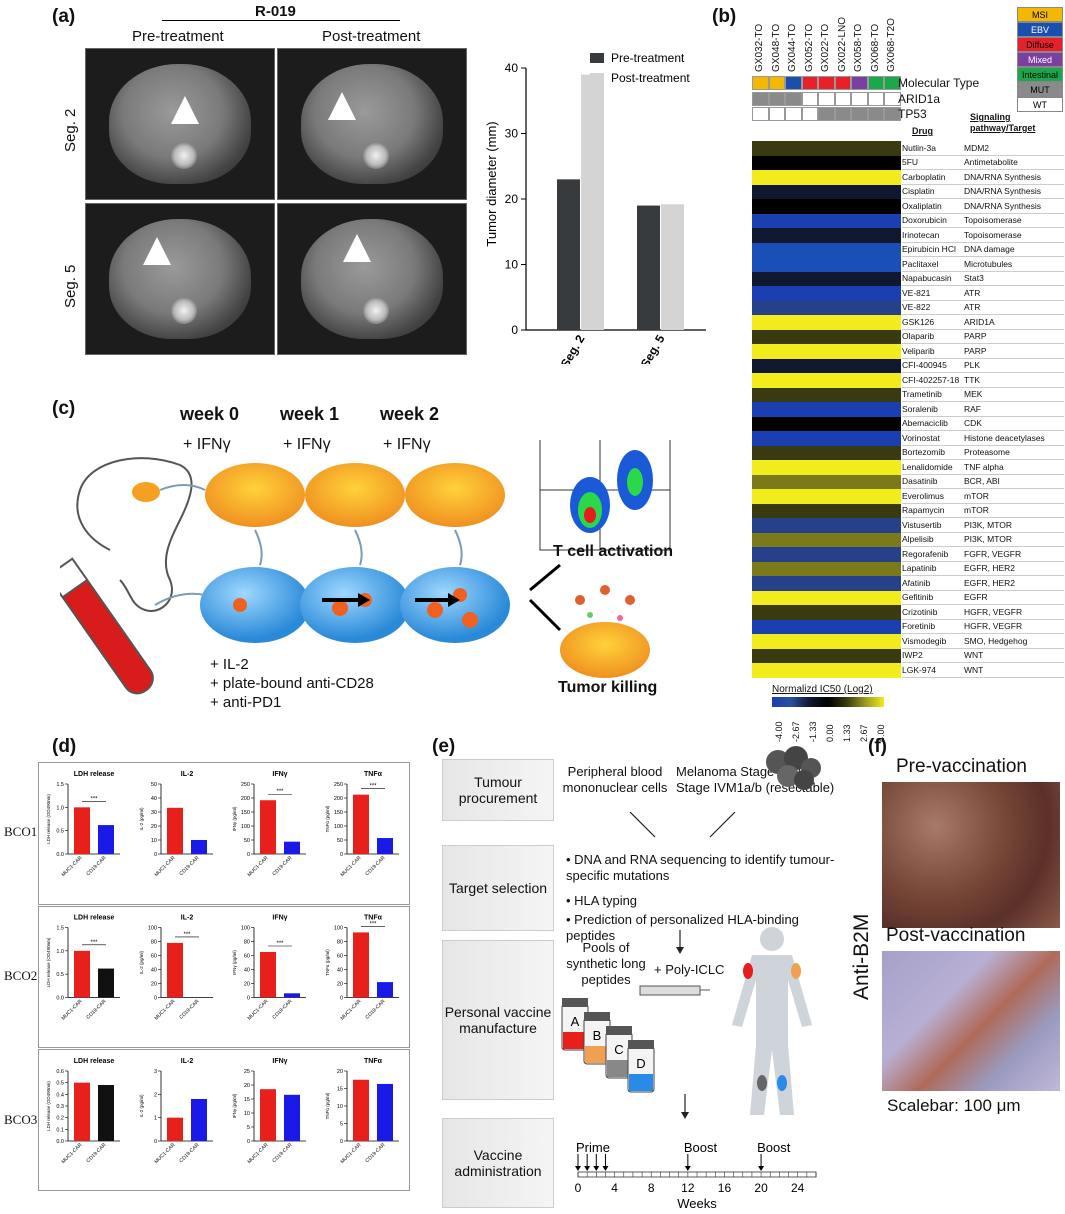 The image size is (1065, 1214). I want to click on chart-a-ytick-label: 30, so click(512, 134).